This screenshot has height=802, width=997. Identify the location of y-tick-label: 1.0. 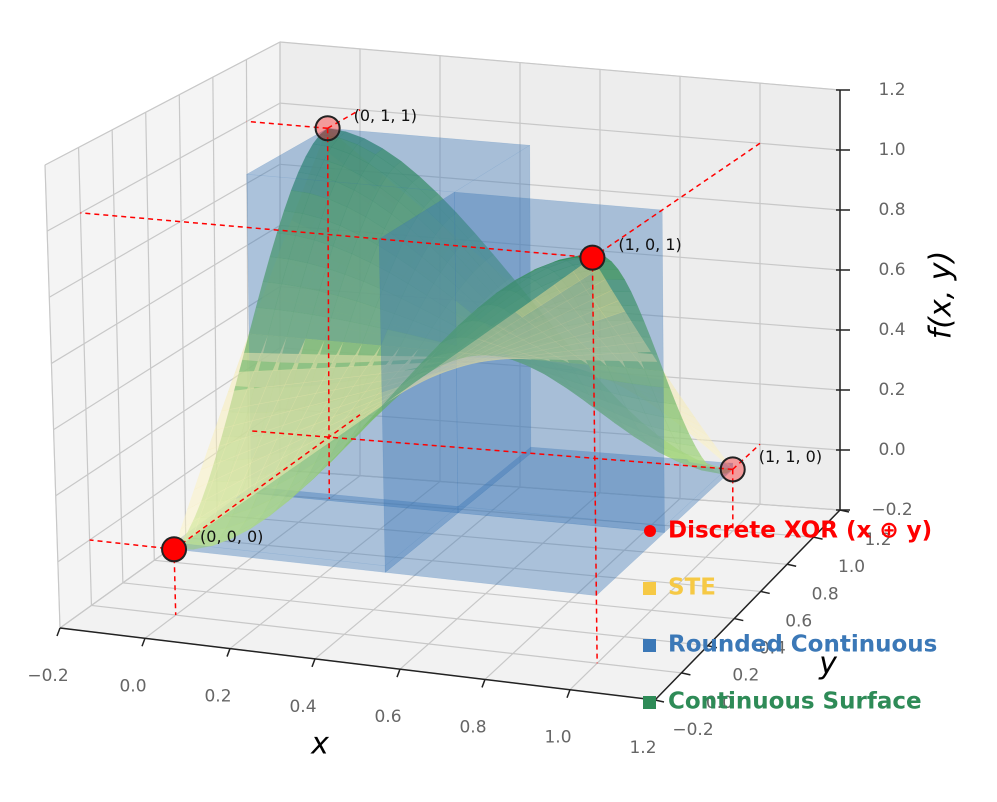
(851, 567).